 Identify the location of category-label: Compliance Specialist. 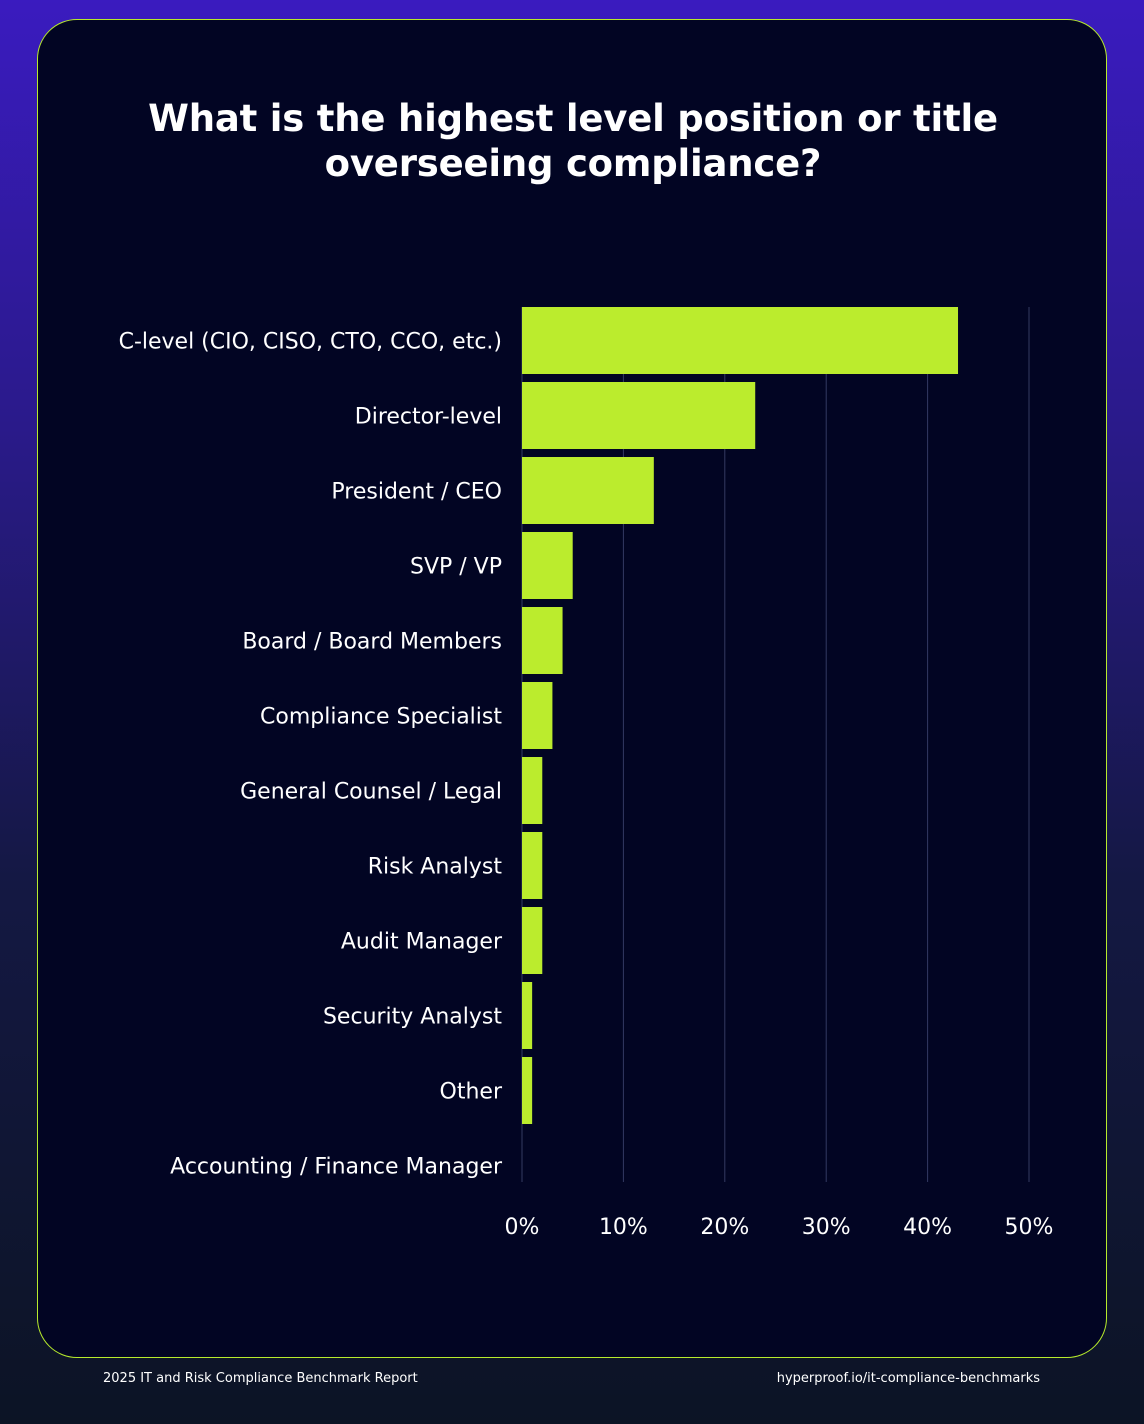
(381, 717).